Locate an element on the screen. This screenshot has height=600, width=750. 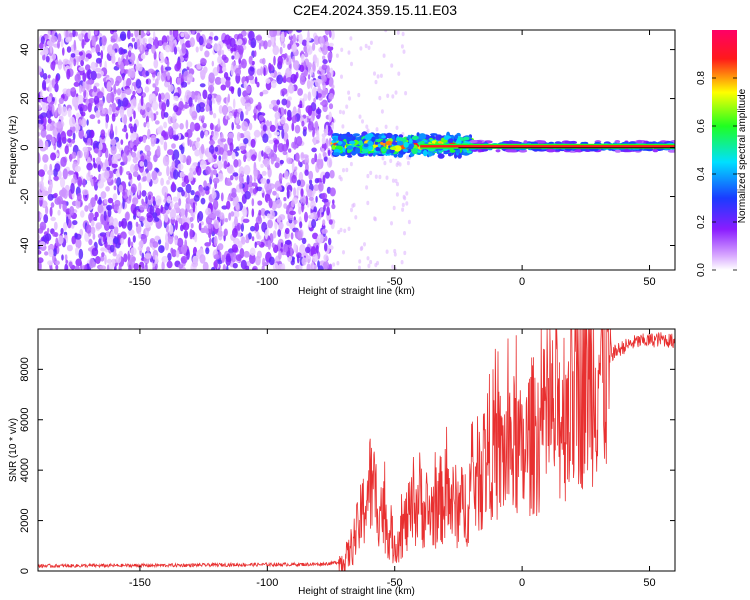
spectrogram-ytick-label: 0 is located at coordinates (25, 147).